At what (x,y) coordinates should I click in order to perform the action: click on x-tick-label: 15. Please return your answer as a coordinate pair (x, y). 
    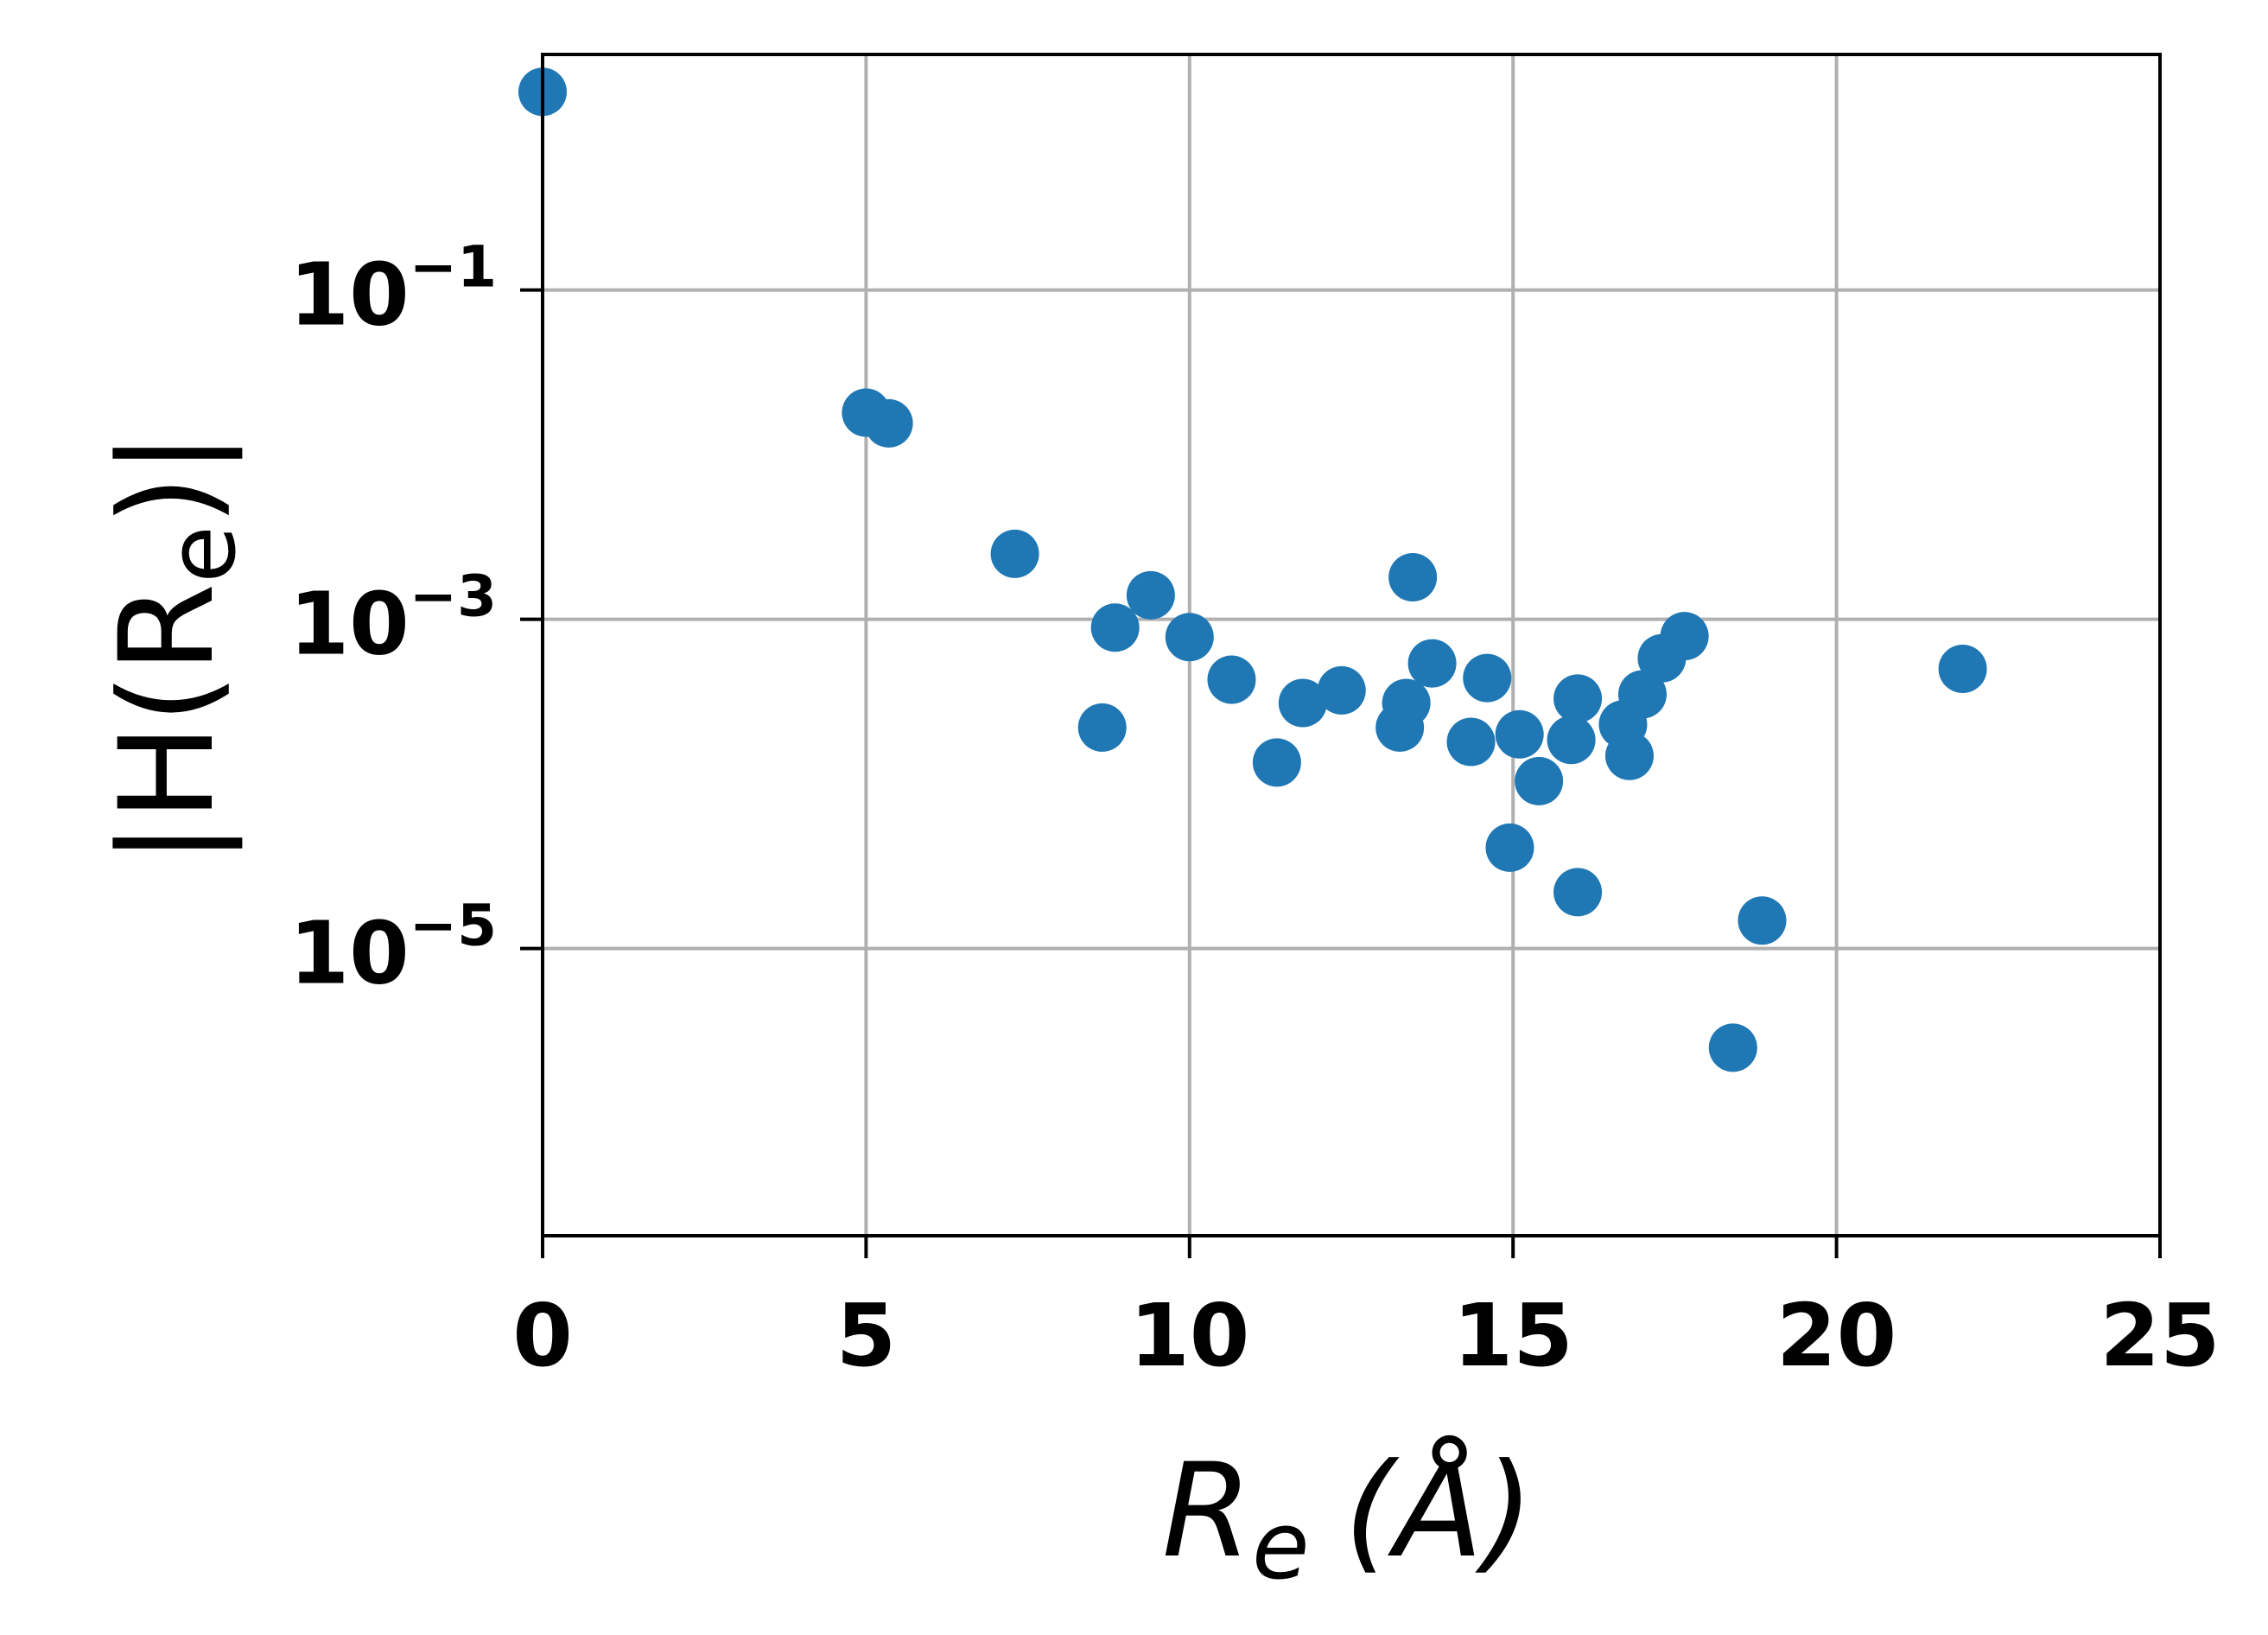
    Looking at the image, I should click on (1513, 1335).